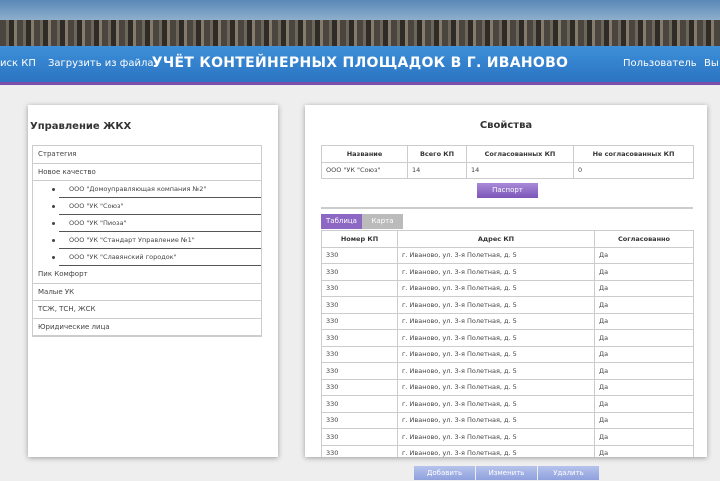 The width and height of the screenshot is (720, 481). I want to click on tree-item: ТСЖ, ТСН, ЖСК, so click(147, 310).